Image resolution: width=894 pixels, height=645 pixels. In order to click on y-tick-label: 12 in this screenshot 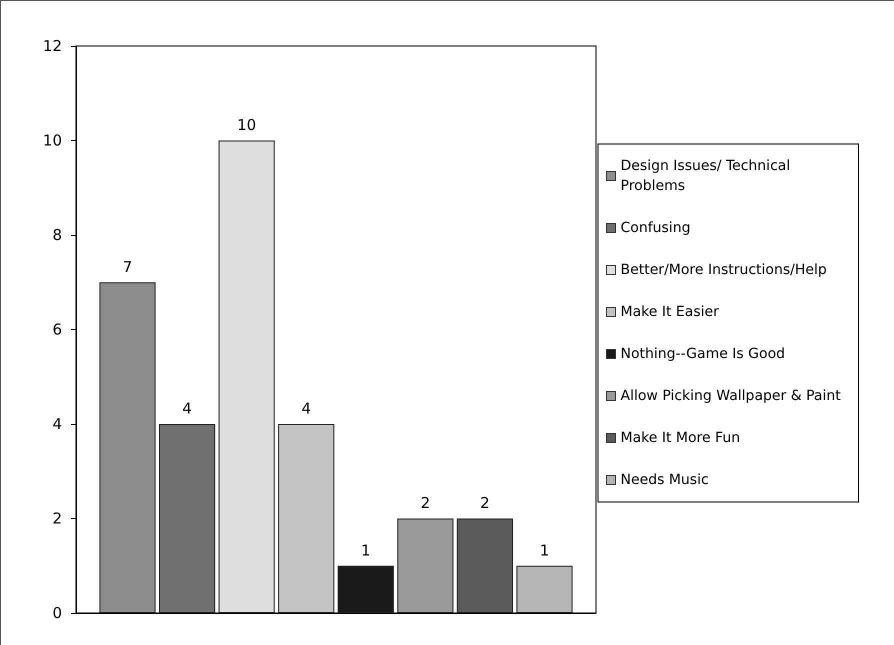, I will do `click(52, 46)`.